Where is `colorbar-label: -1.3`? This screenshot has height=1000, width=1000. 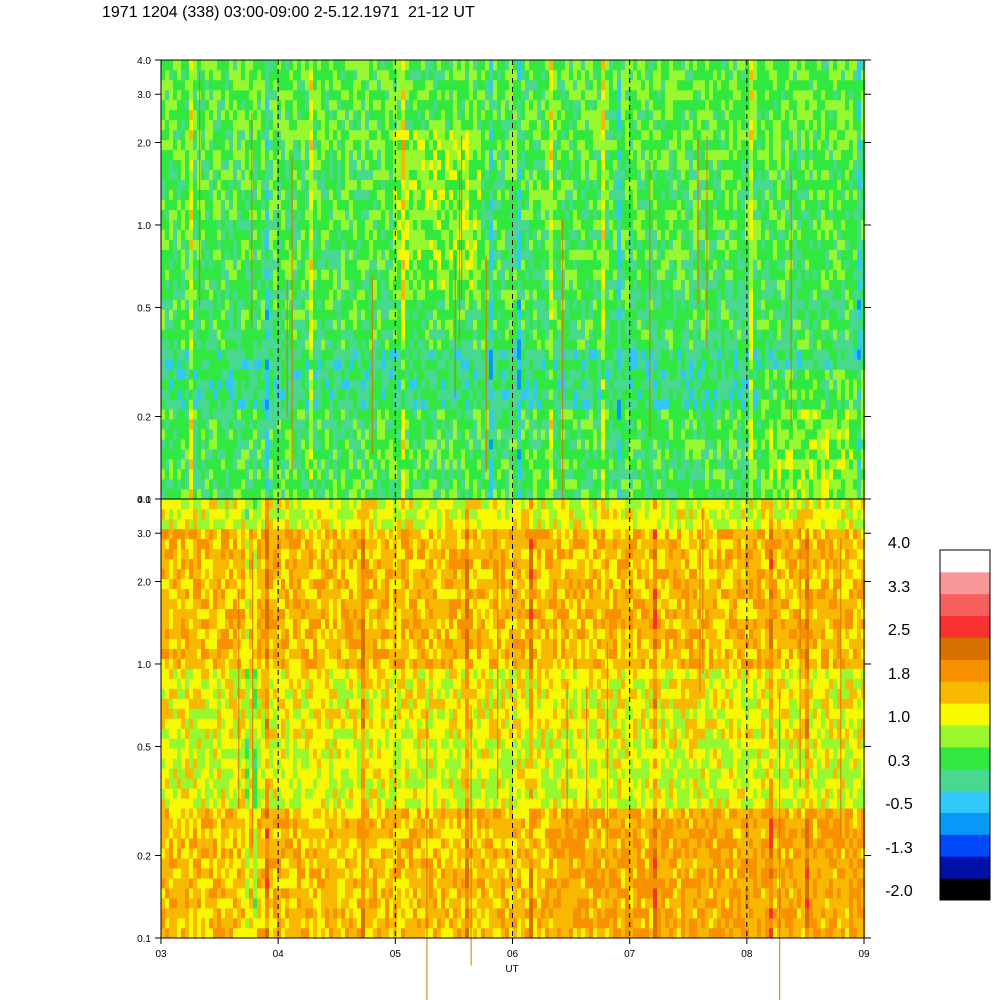 colorbar-label: -1.3 is located at coordinates (899, 848).